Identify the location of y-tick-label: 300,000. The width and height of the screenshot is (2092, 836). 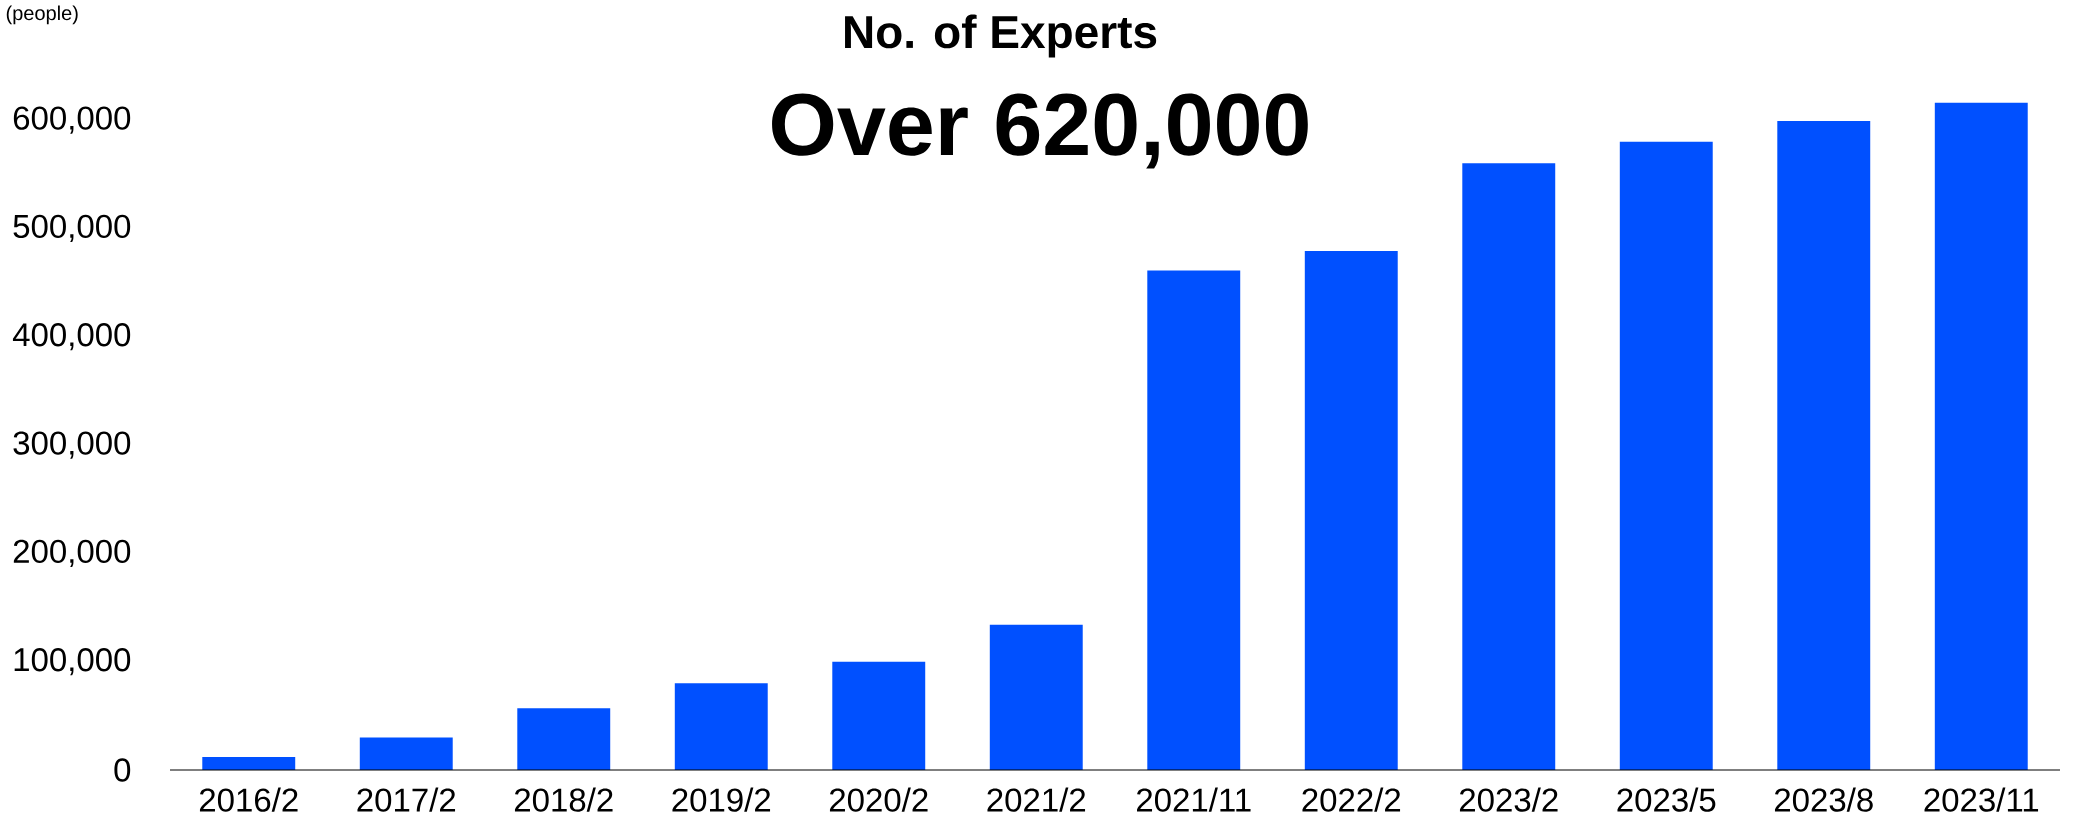
(72, 445).